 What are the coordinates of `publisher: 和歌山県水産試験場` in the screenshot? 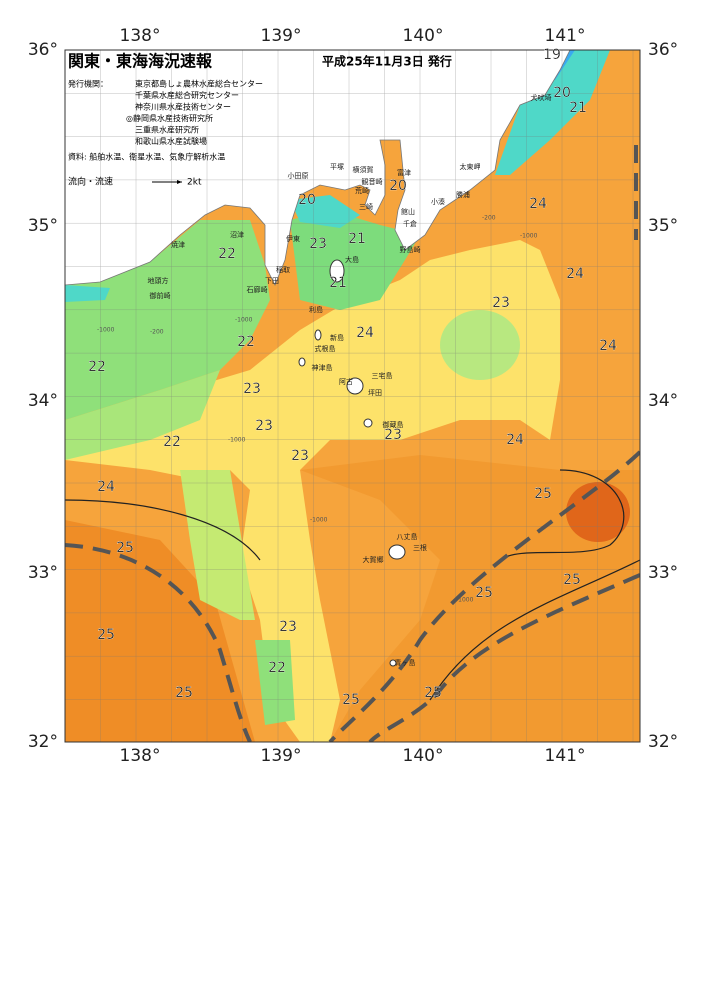 It's located at (171, 141).